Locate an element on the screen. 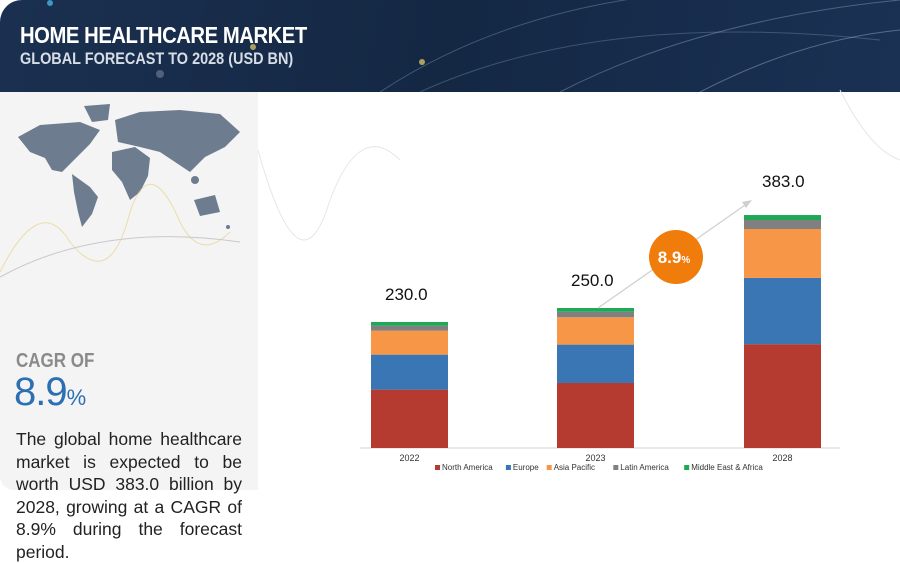 This screenshot has height=563, width=900. cagr-badge is located at coordinates (676, 257).